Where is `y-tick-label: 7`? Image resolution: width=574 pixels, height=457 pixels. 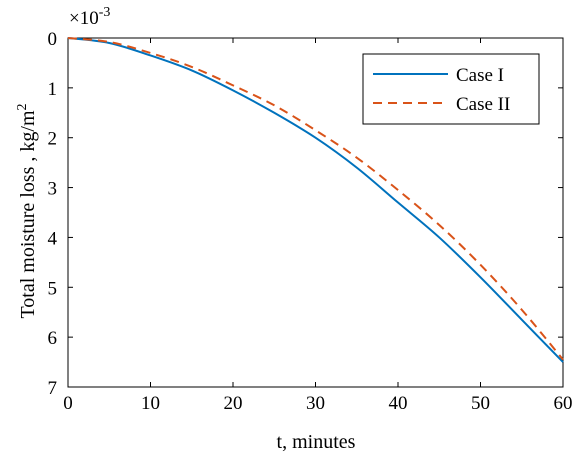 y-tick-label: 7 is located at coordinates (53, 388).